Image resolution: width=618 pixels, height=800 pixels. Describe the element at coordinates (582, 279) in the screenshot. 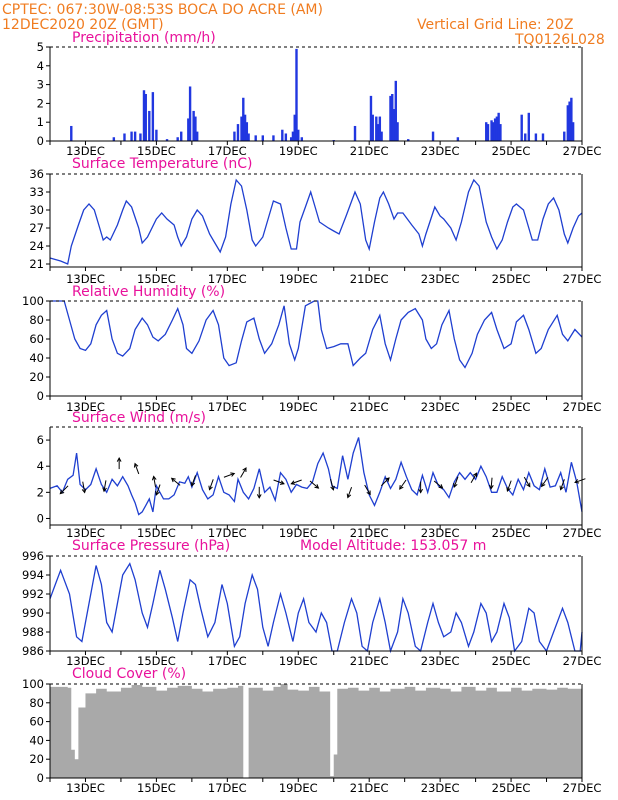

I see `x-tick-label-temp: 27DEC` at that location.